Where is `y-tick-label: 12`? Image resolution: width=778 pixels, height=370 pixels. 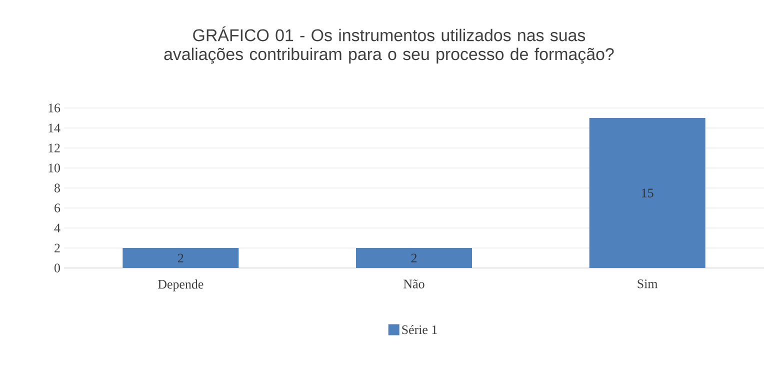 y-tick-label: 12 is located at coordinates (54, 148).